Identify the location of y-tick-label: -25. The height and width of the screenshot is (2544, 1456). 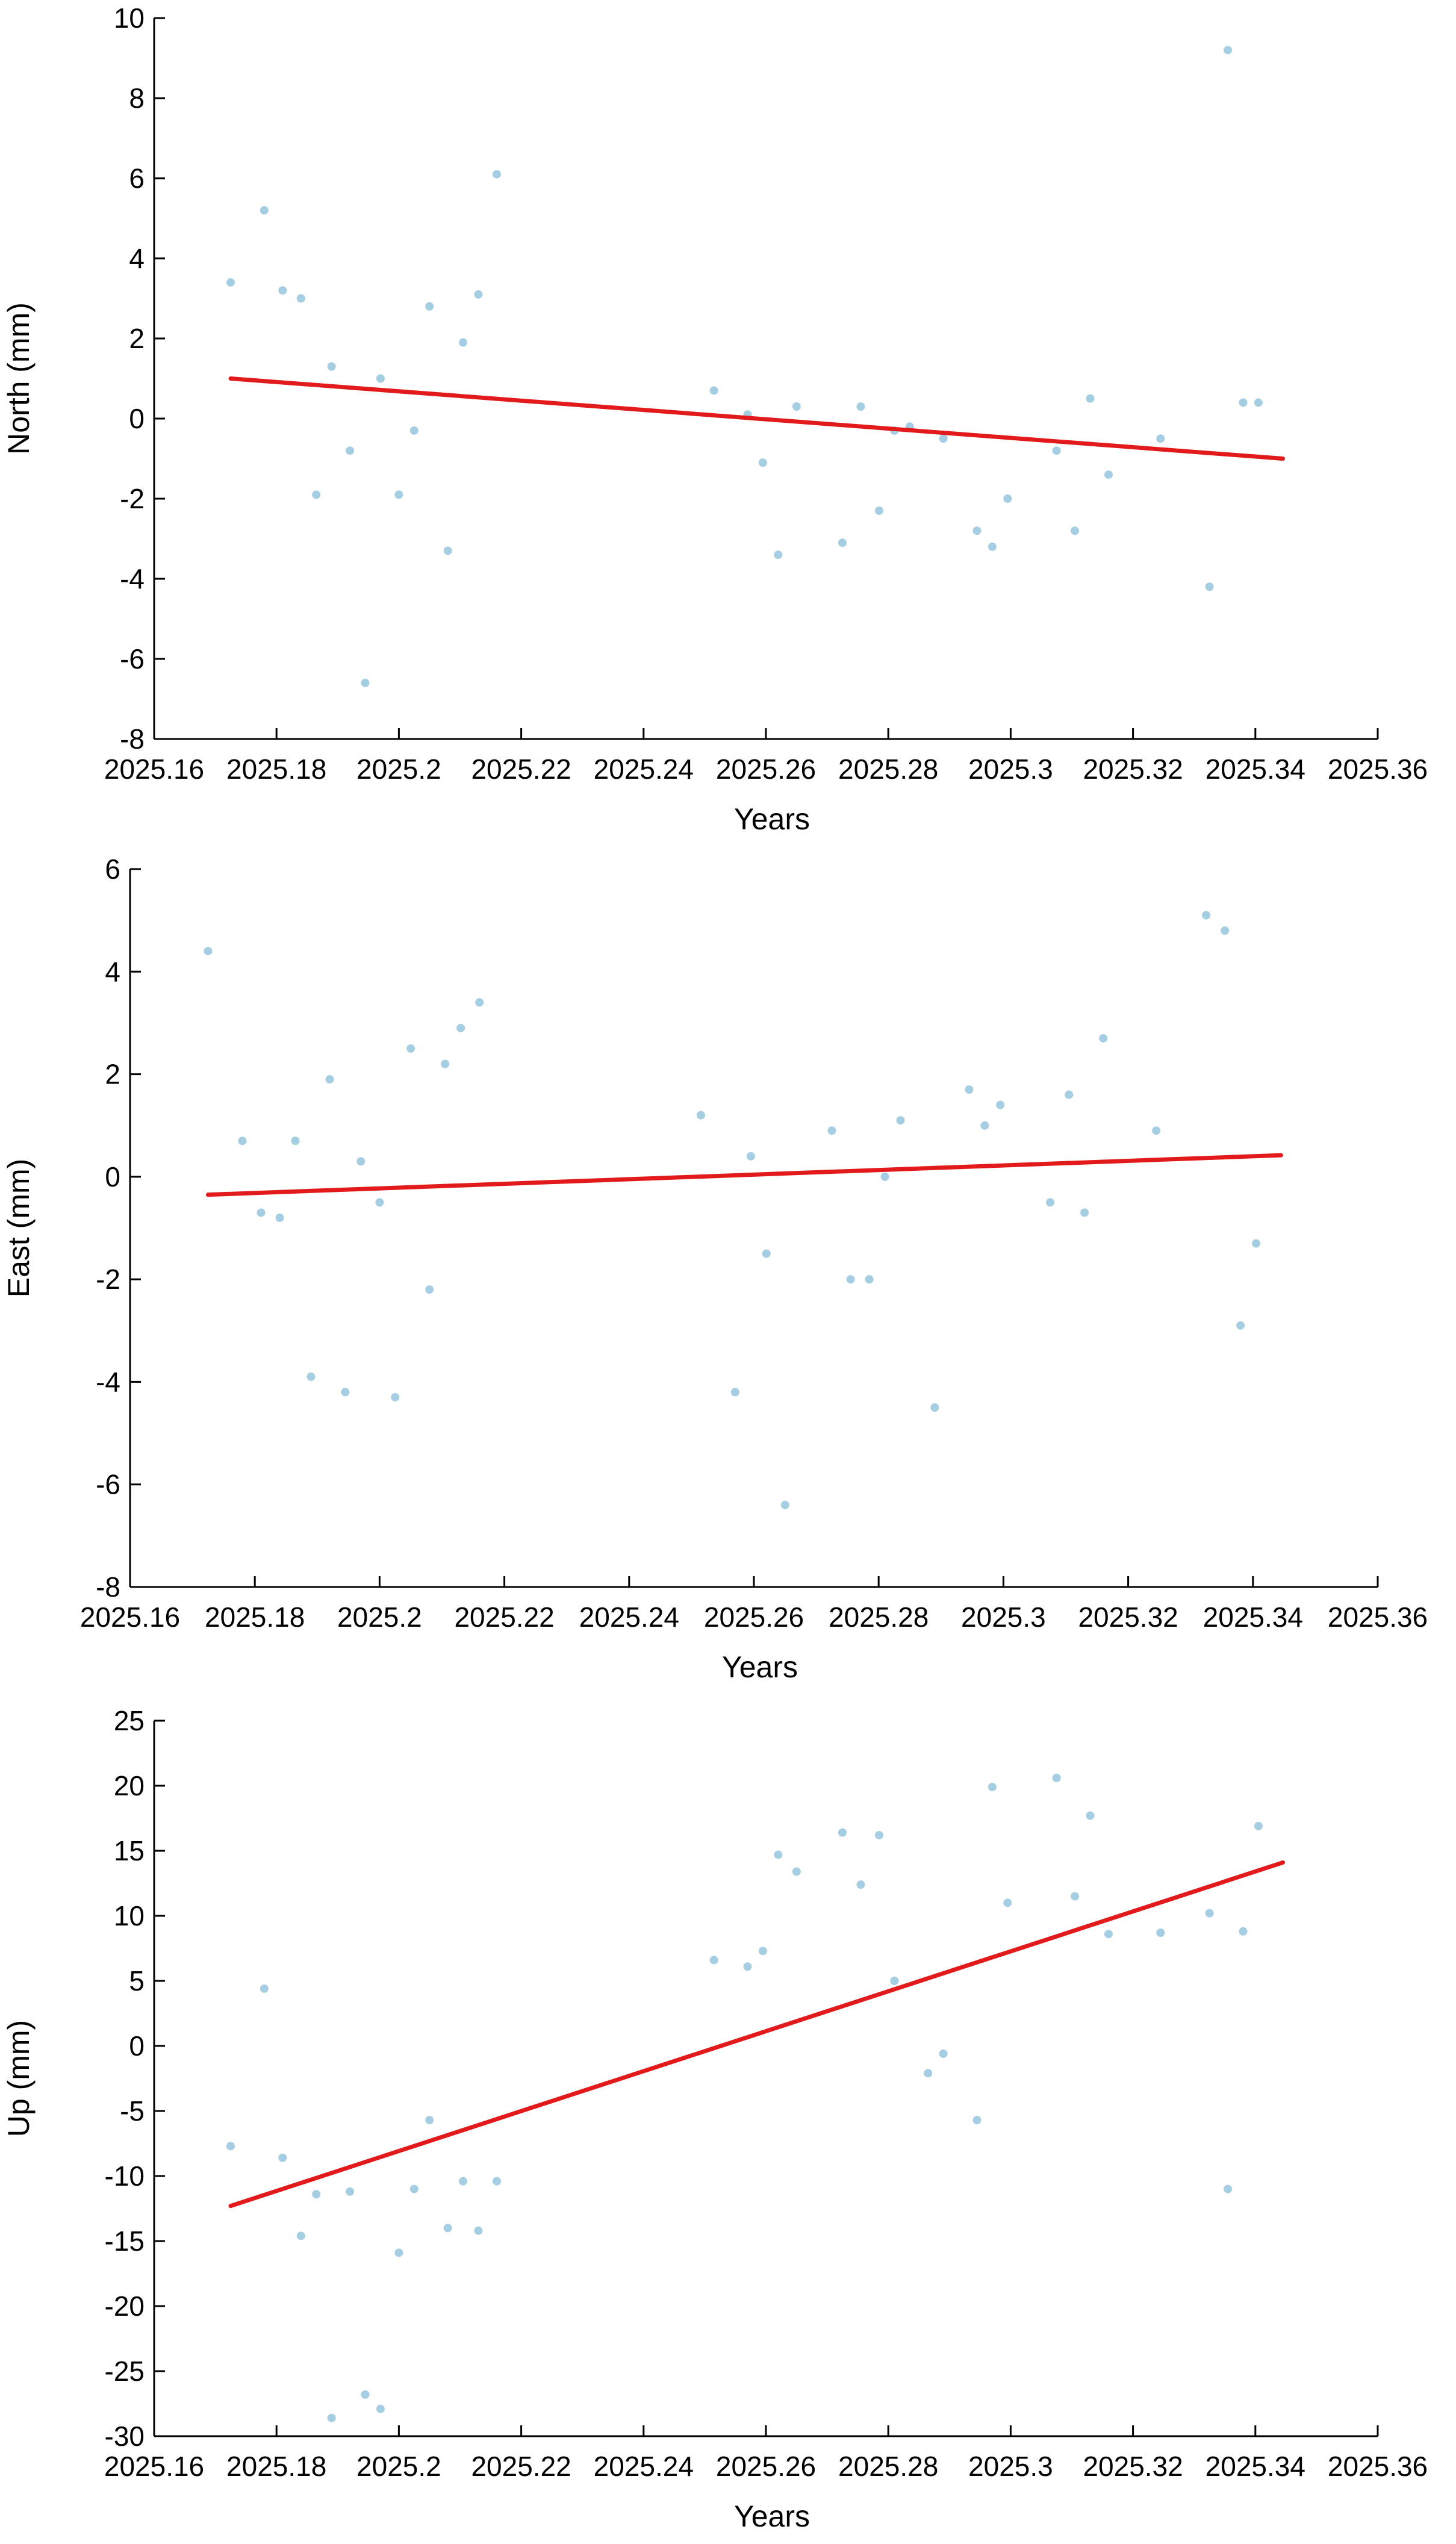
(125, 2371).